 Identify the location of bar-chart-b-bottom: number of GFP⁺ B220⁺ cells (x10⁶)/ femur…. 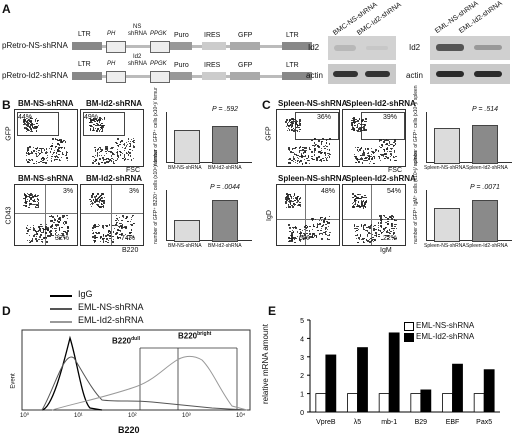
(202, 204).